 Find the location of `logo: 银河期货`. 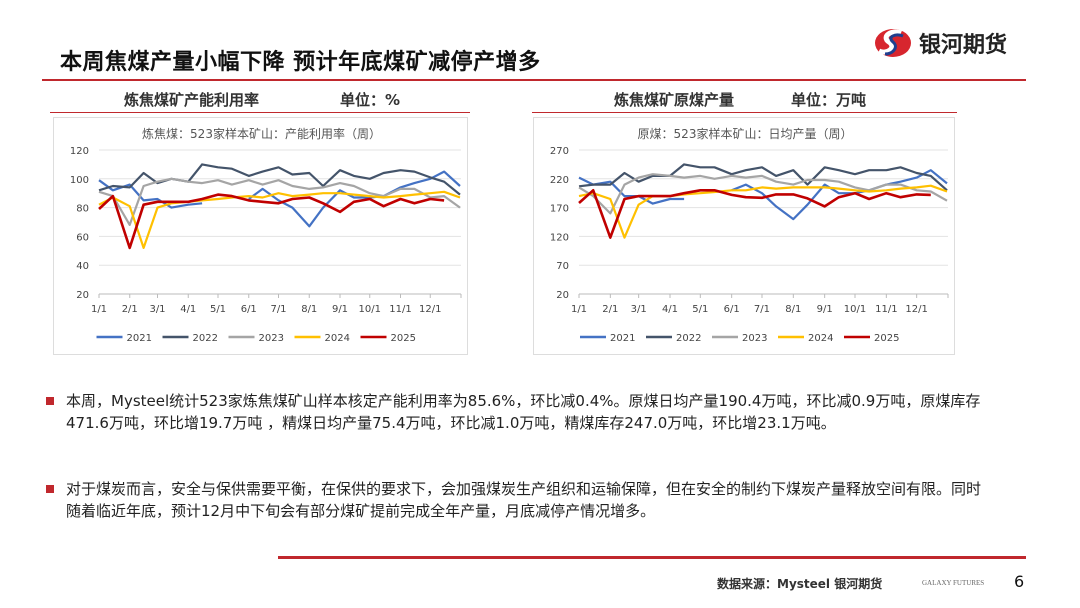

logo: 银河期货 is located at coordinates (940, 43).